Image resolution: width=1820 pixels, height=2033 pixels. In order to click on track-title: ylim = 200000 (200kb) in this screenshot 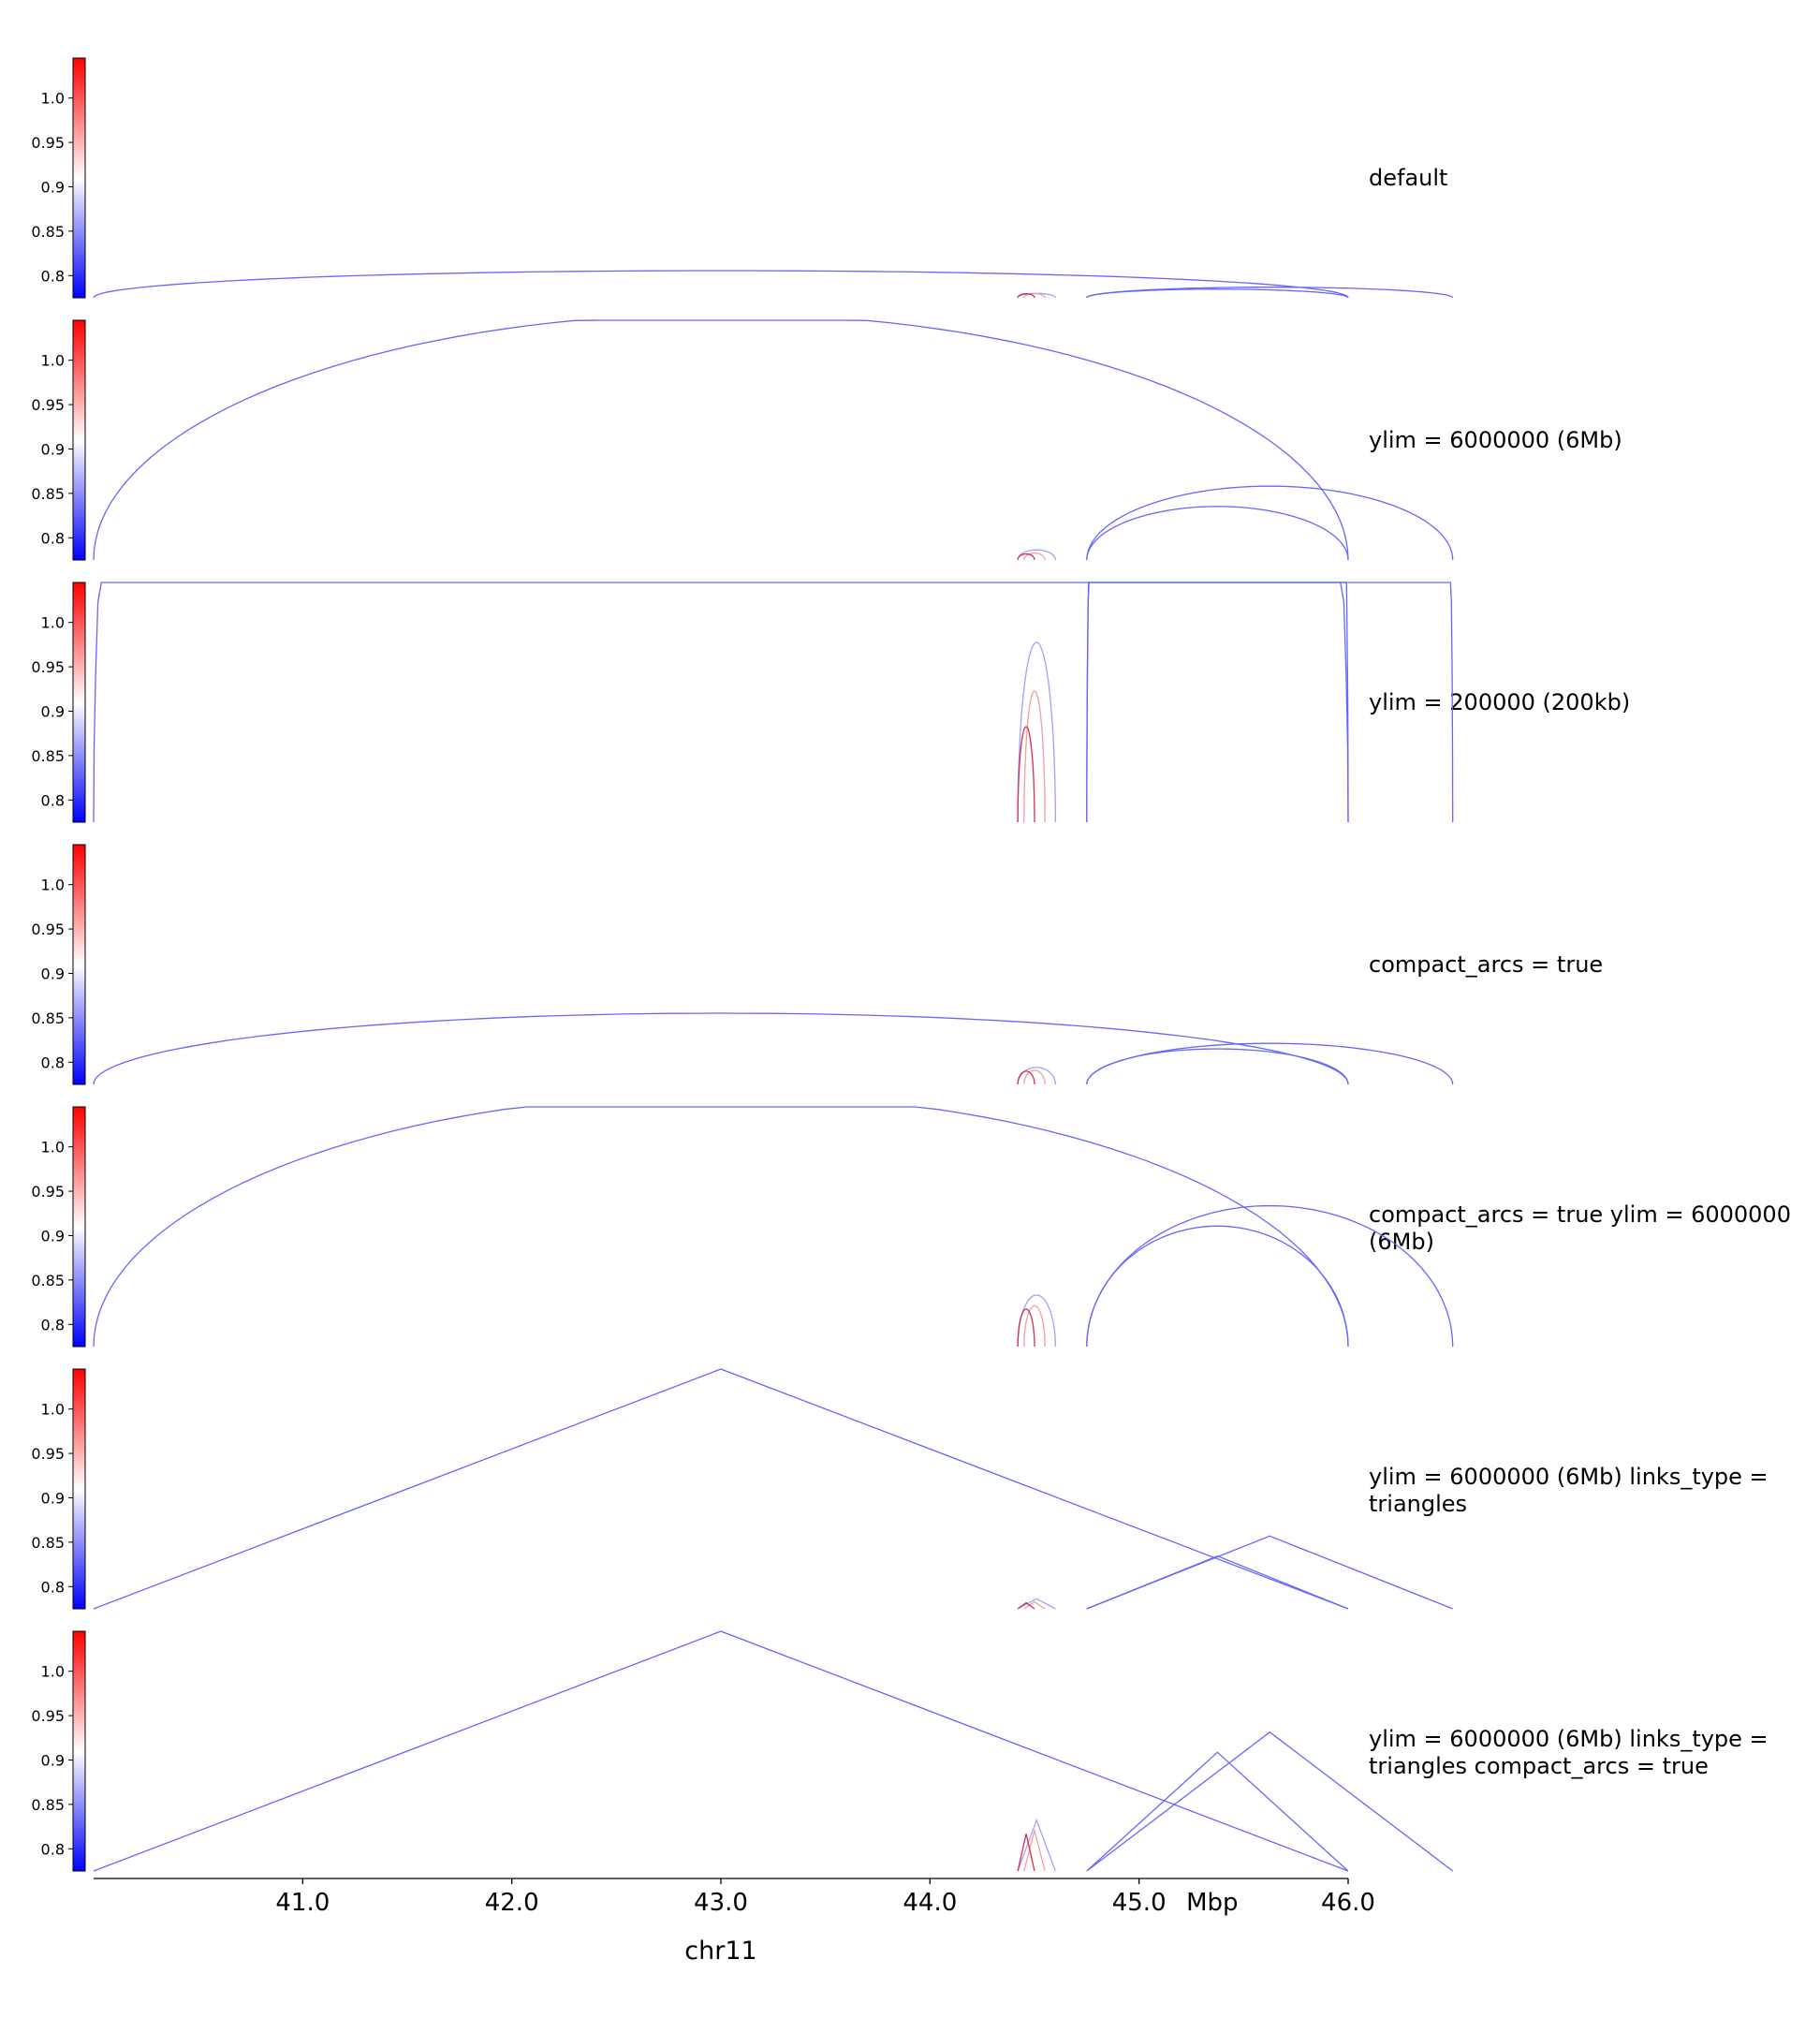, I will do `click(1499, 702)`.